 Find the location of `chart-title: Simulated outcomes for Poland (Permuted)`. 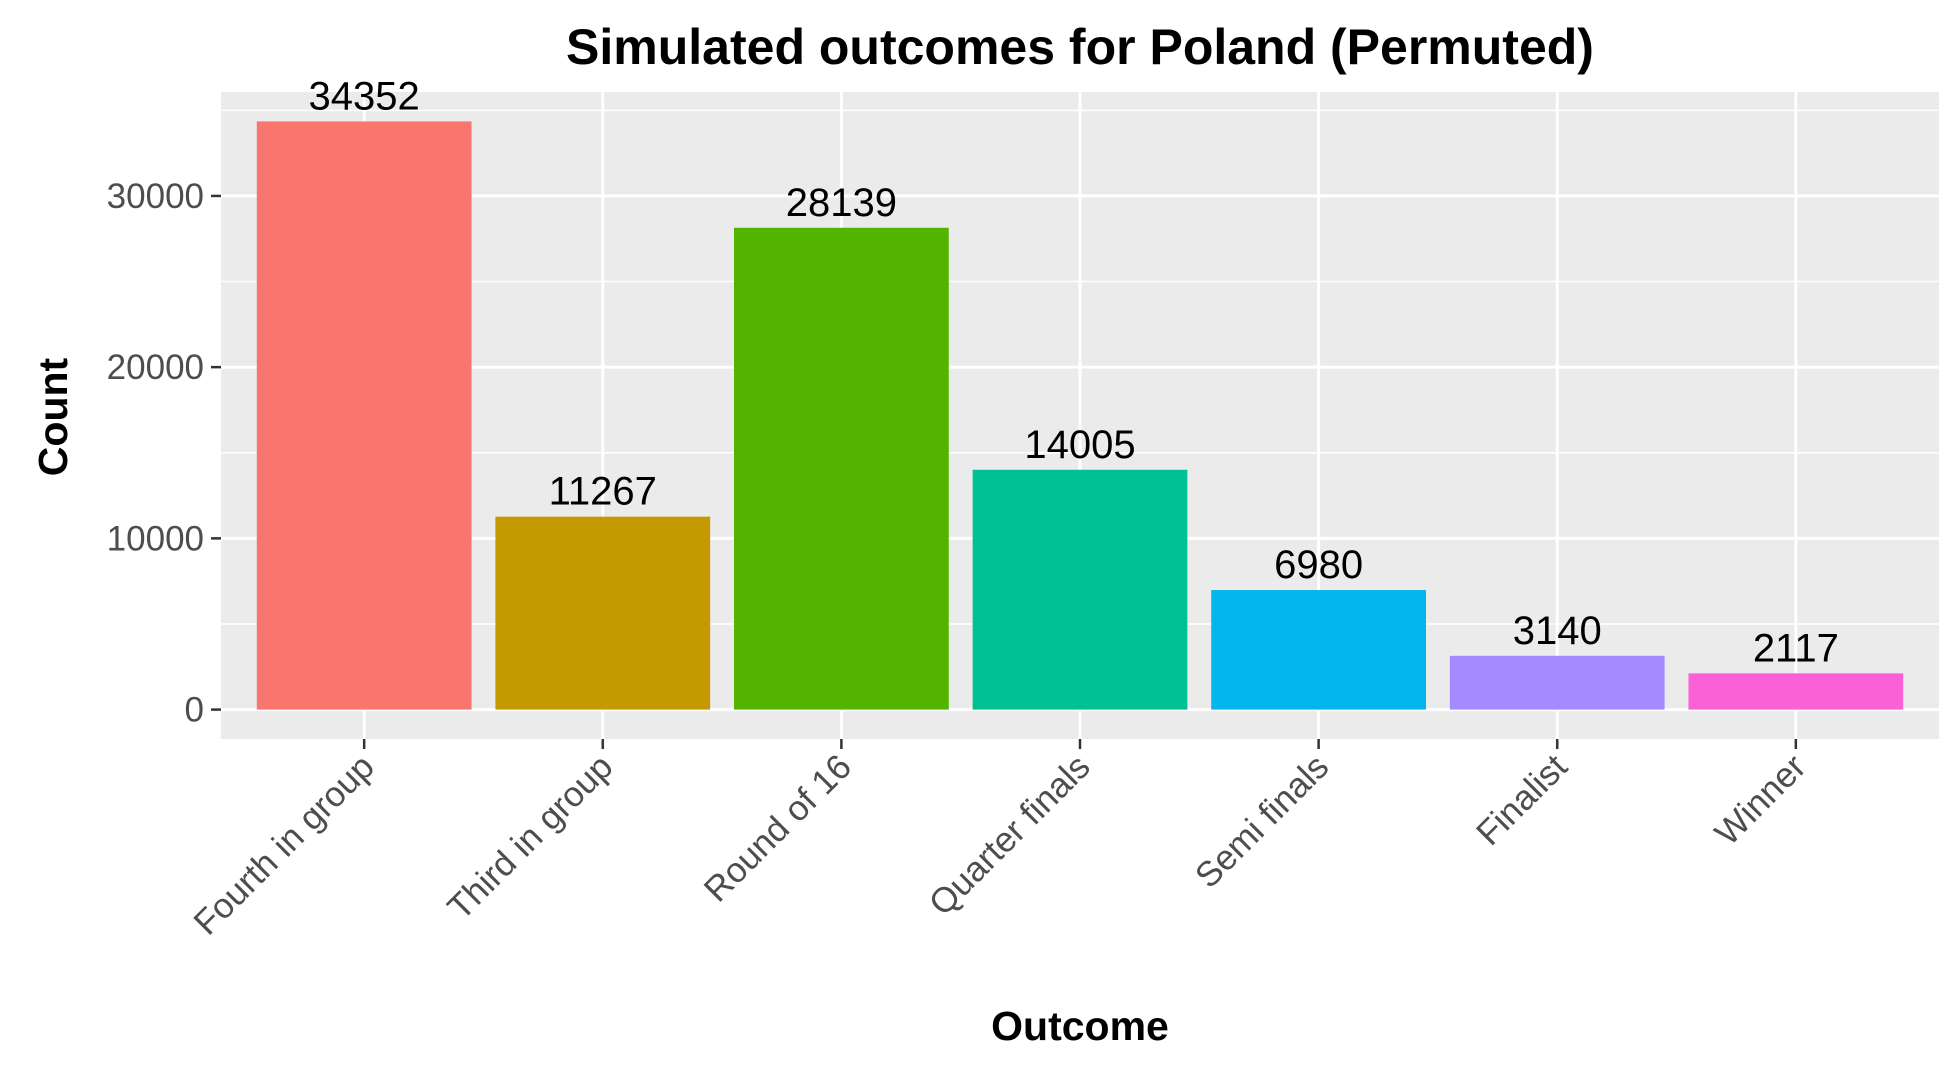

chart-title: Simulated outcomes for Poland (Permuted) is located at coordinates (1080, 47).